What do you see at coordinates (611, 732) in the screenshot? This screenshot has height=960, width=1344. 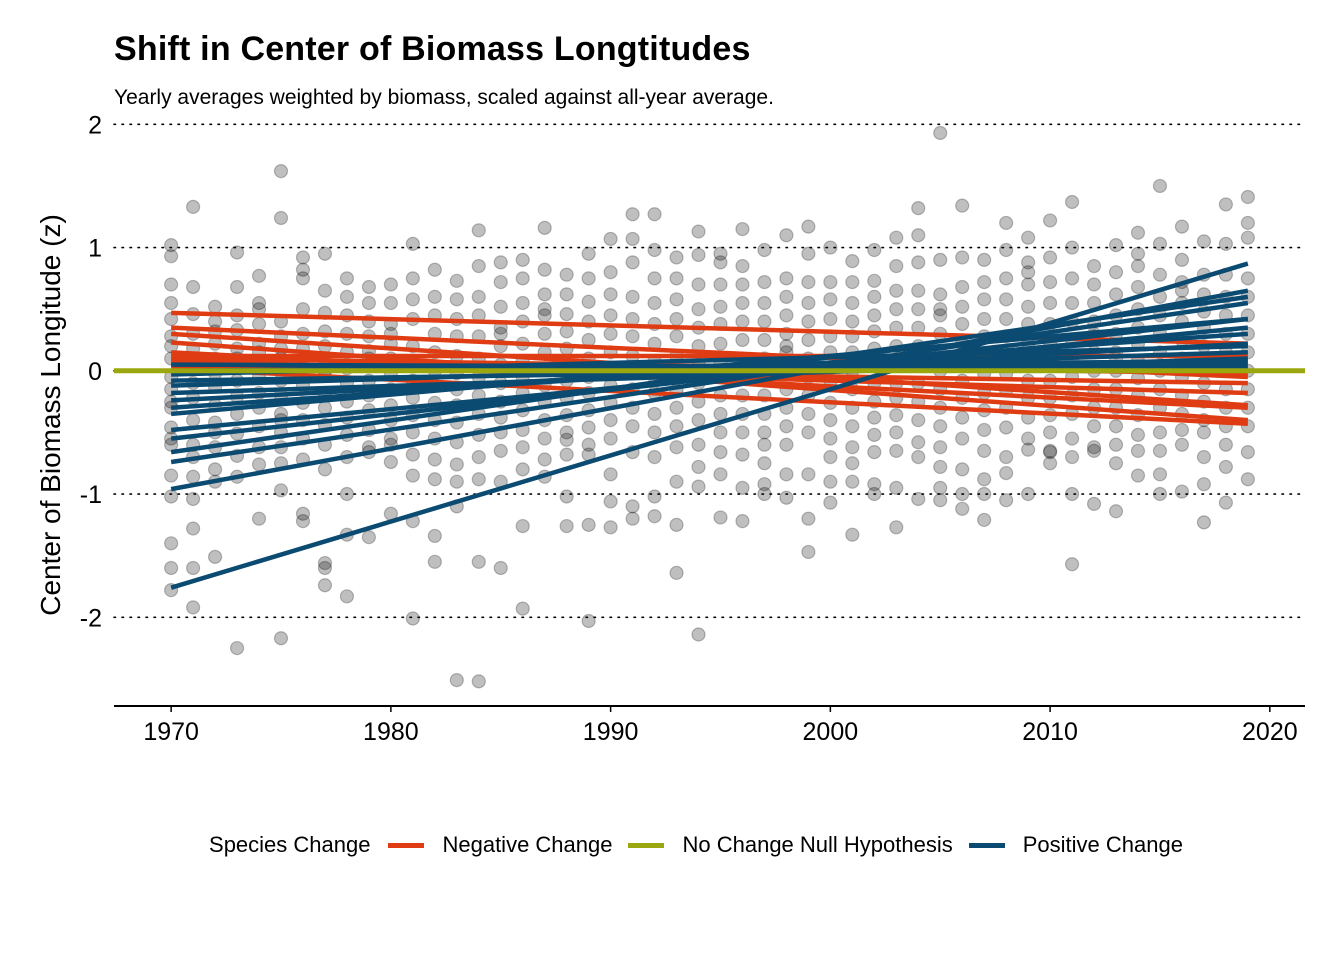 I see `x-tick-label: 1990` at bounding box center [611, 732].